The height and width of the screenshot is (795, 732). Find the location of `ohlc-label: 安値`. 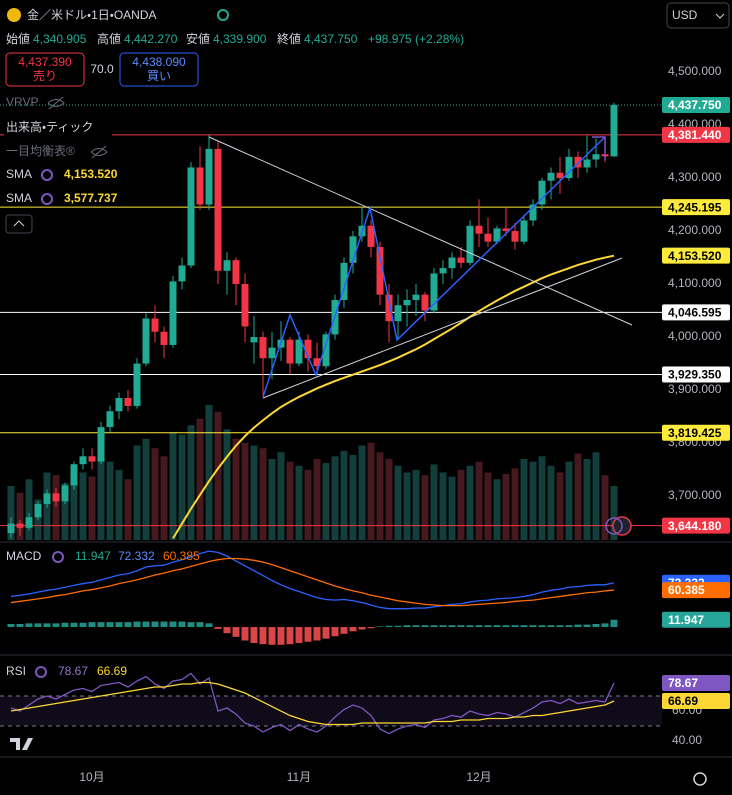

ohlc-label: 安値 is located at coordinates (198, 38).